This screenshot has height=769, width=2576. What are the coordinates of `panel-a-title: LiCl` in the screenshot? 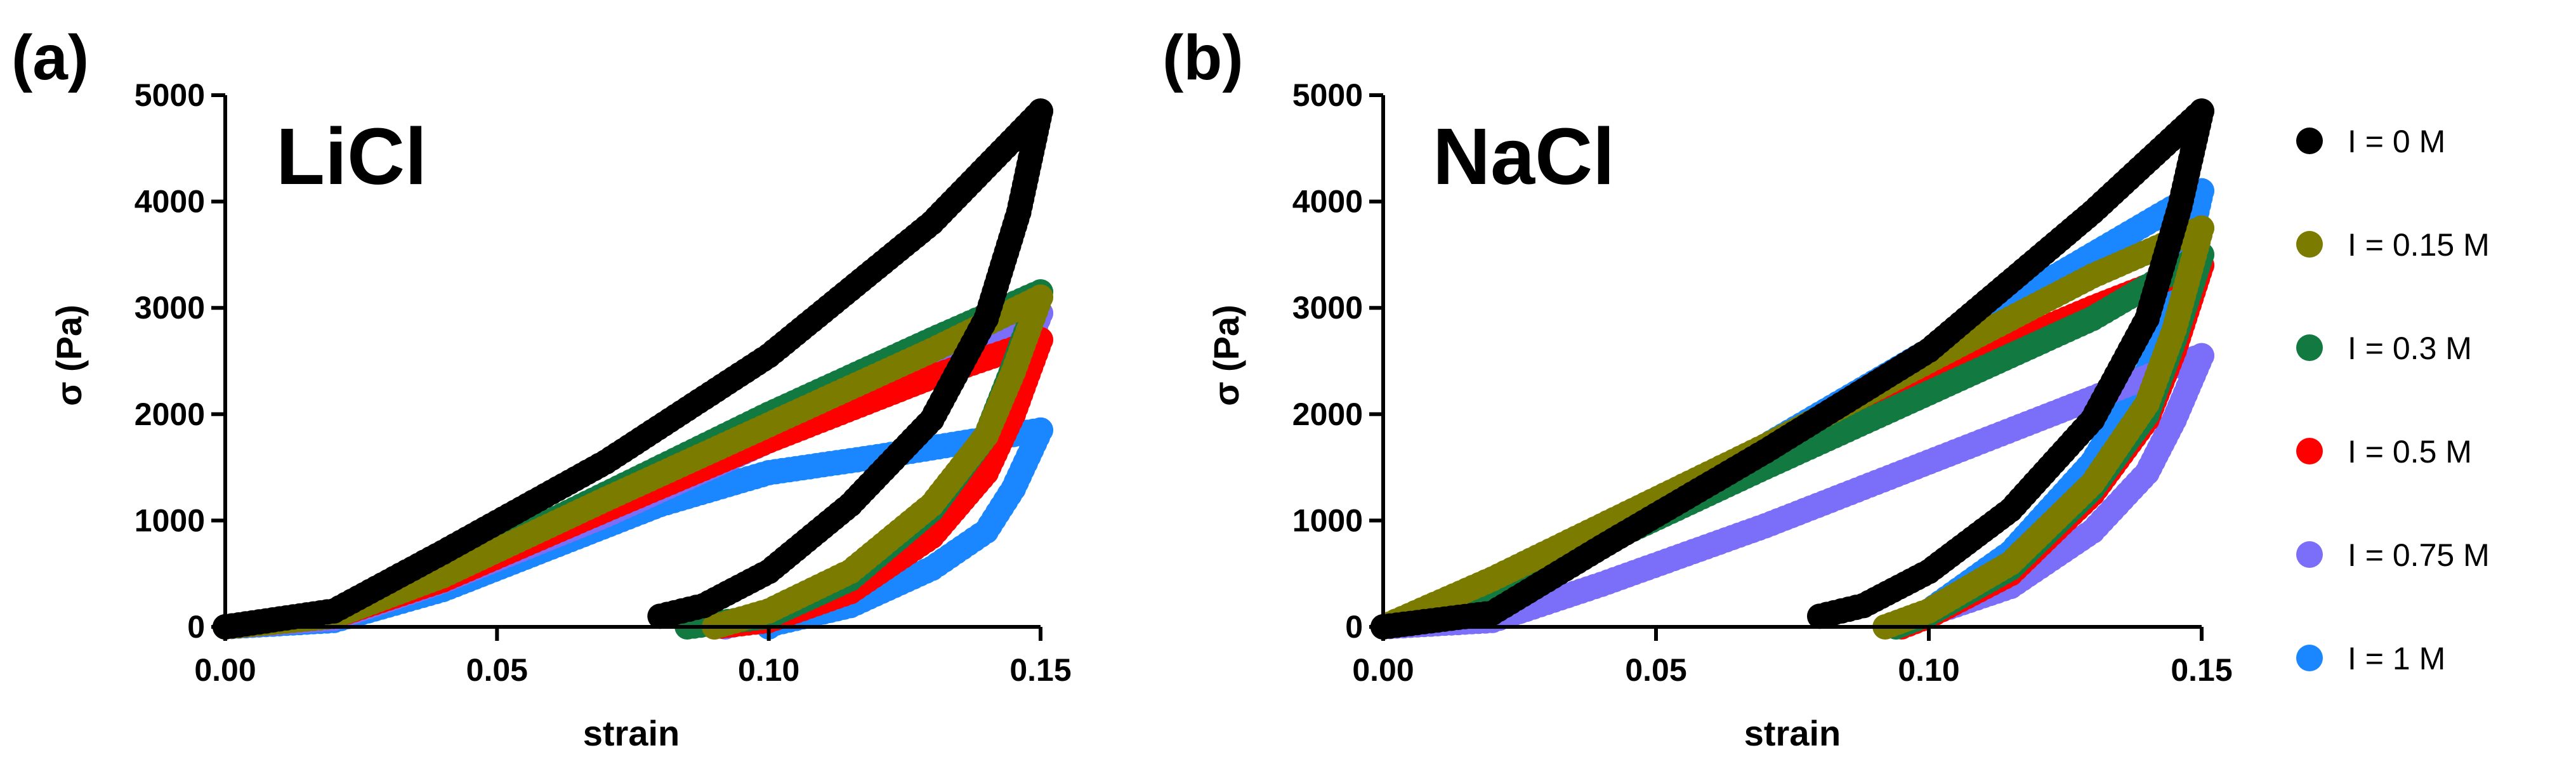 It's located at (351, 157).